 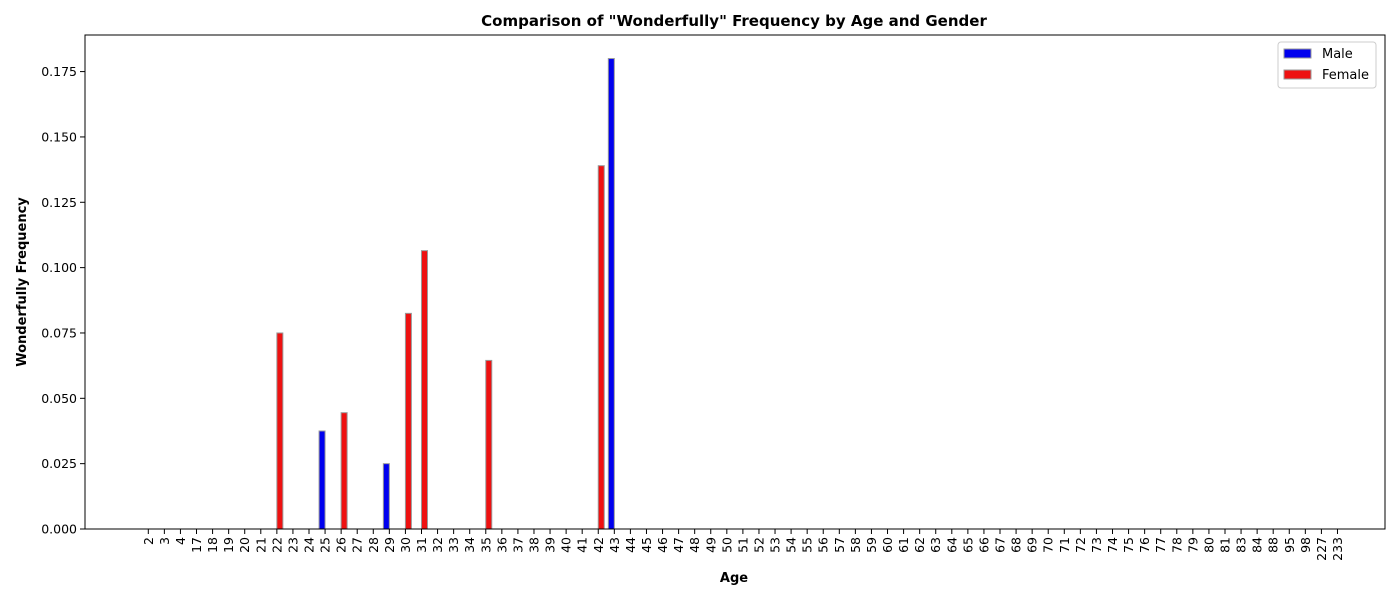 What do you see at coordinates (951, 545) in the screenshot?
I see `x-tick-label: 64` at bounding box center [951, 545].